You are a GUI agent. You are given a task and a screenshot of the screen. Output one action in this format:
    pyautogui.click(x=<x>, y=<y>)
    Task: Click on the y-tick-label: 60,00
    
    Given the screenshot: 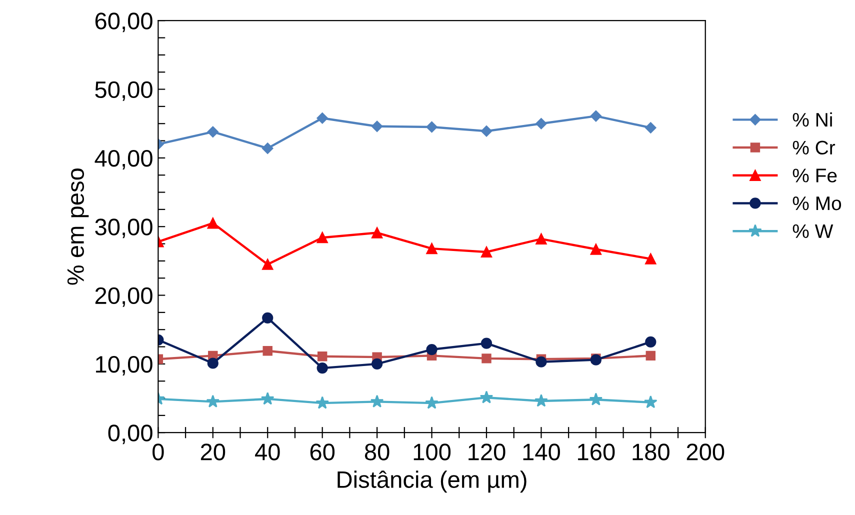 What is the action you would take?
    pyautogui.click(x=123, y=22)
    